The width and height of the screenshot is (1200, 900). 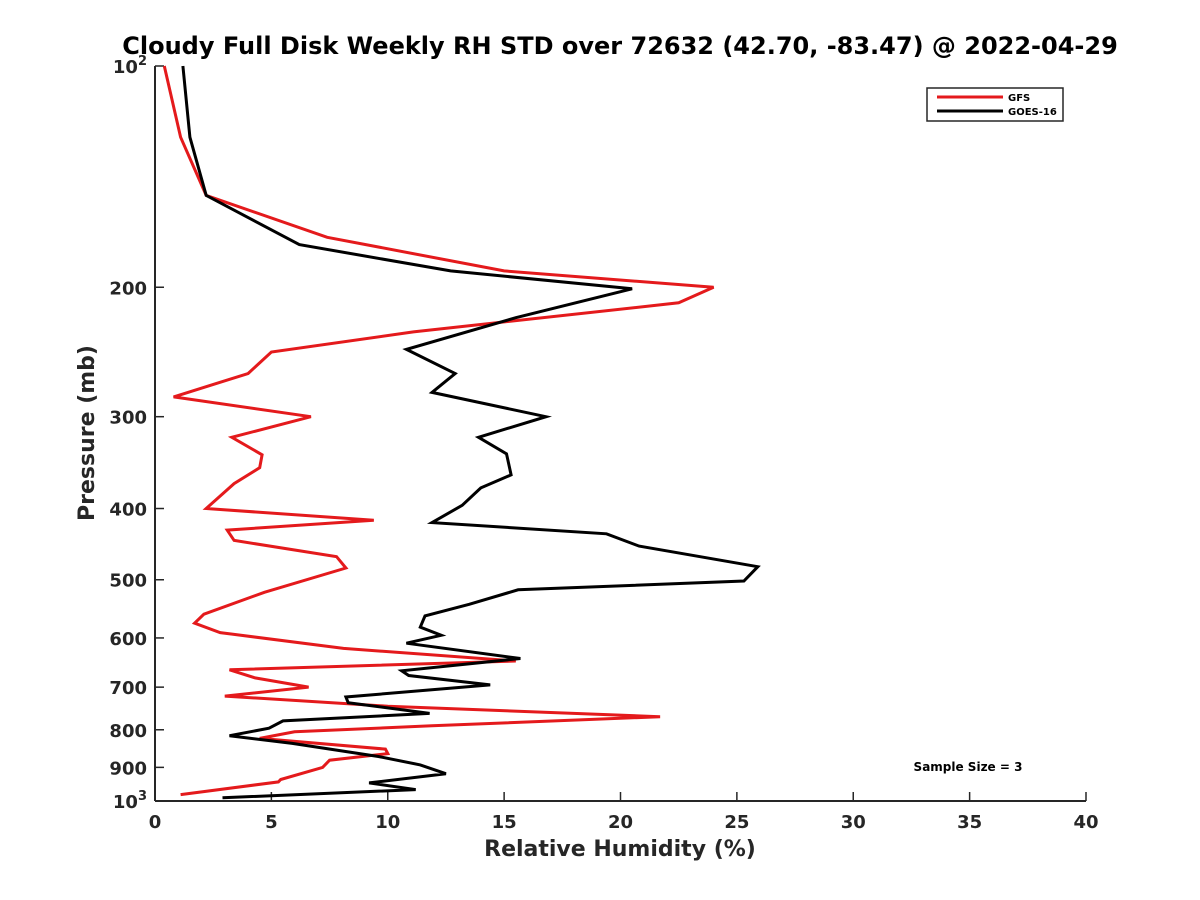 I want to click on legend: GFS GOES-16, so click(x=995, y=104).